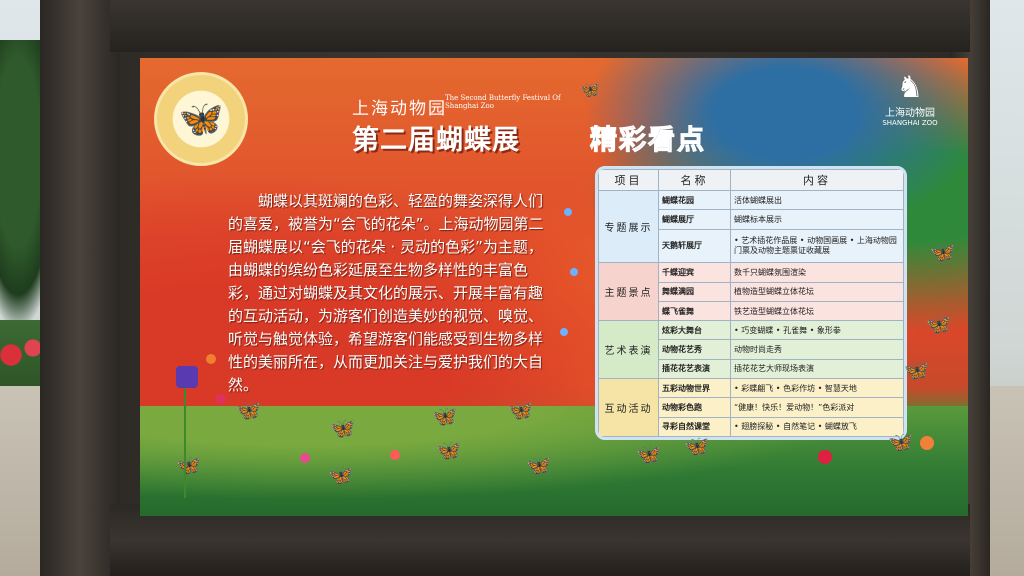 Image resolution: width=1024 pixels, height=576 pixels. I want to click on content-cell: 蝴蝶标本展示, so click(817, 219).